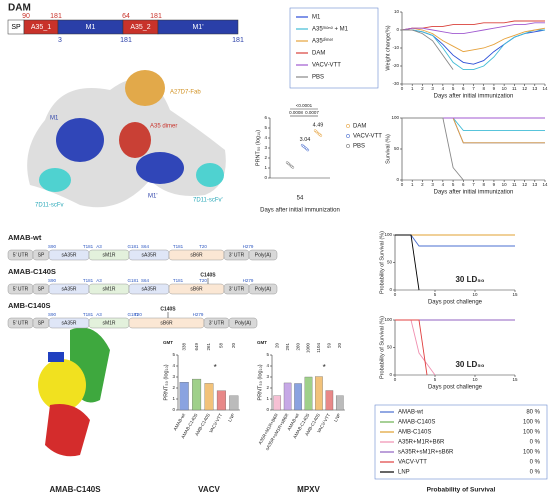 Image resolution: width=554 pixels, height=502 pixels. Describe the element at coordinates (126, 16) in the screenshot. I see `residue-number: 64` at that location.